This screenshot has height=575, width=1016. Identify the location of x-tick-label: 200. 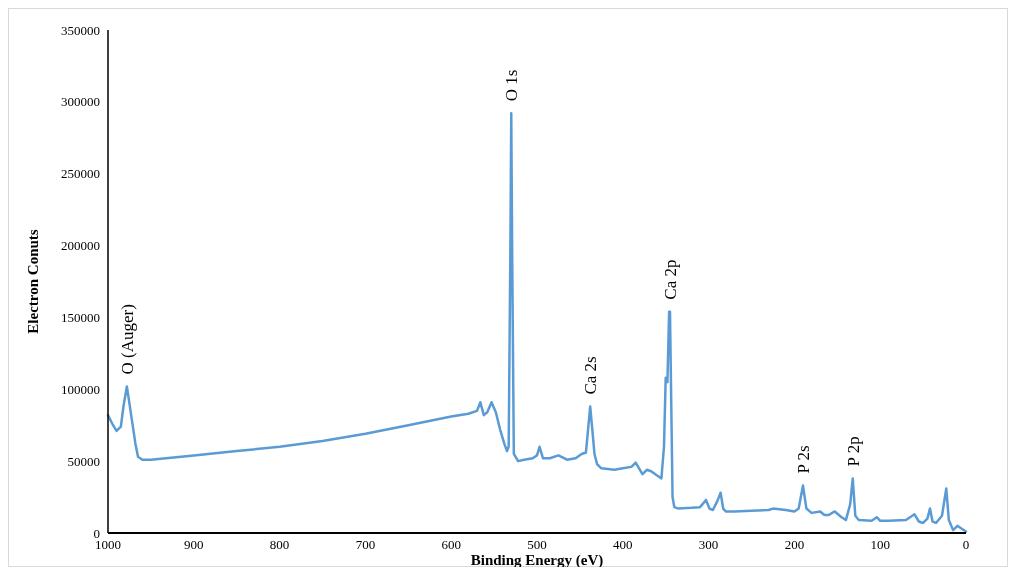
(794, 544).